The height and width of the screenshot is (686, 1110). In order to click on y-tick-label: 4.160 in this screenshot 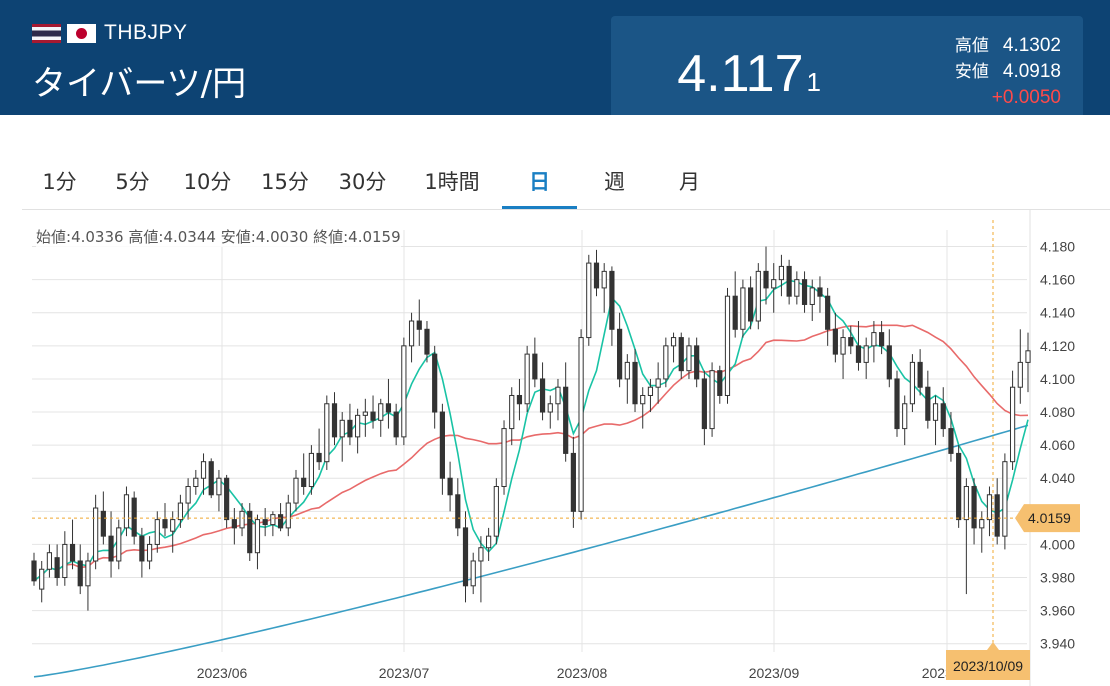, I will do `click(1057, 280)`.